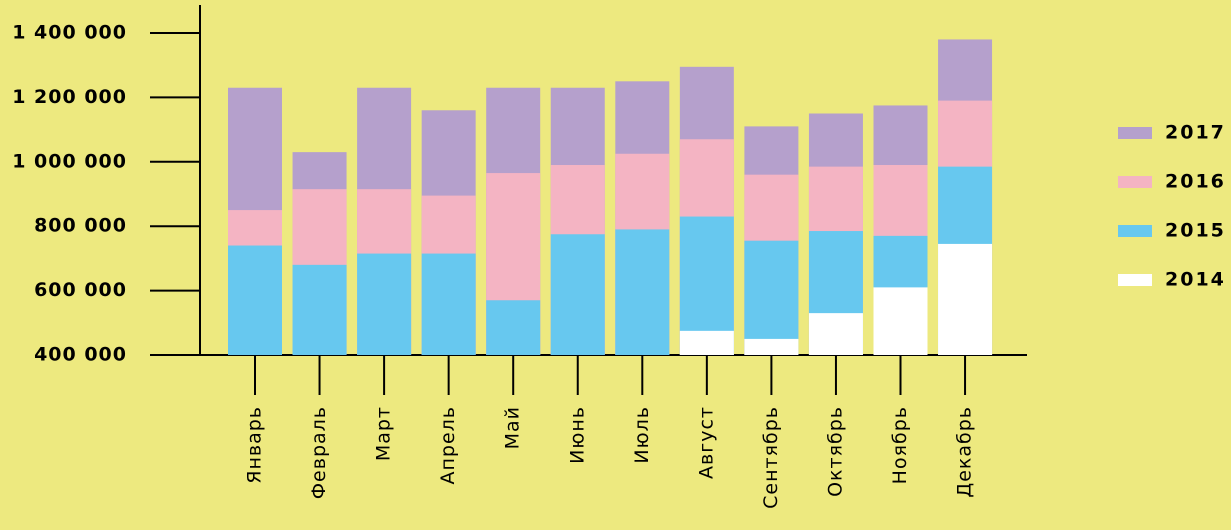  What do you see at coordinates (1195, 133) in the screenshot?
I see `legend-label: 2017` at bounding box center [1195, 133].